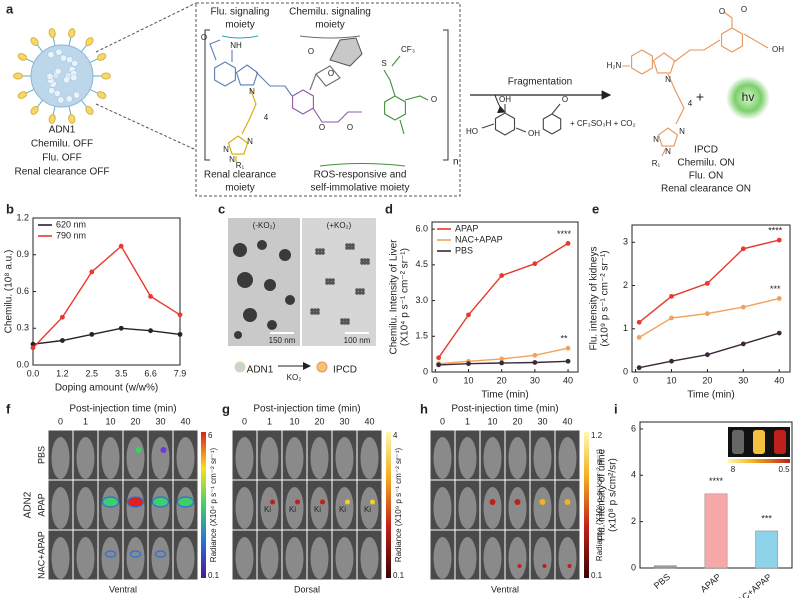 This screenshot has height=598, width=803. I want to click on product-name: IPCD, so click(706, 150).